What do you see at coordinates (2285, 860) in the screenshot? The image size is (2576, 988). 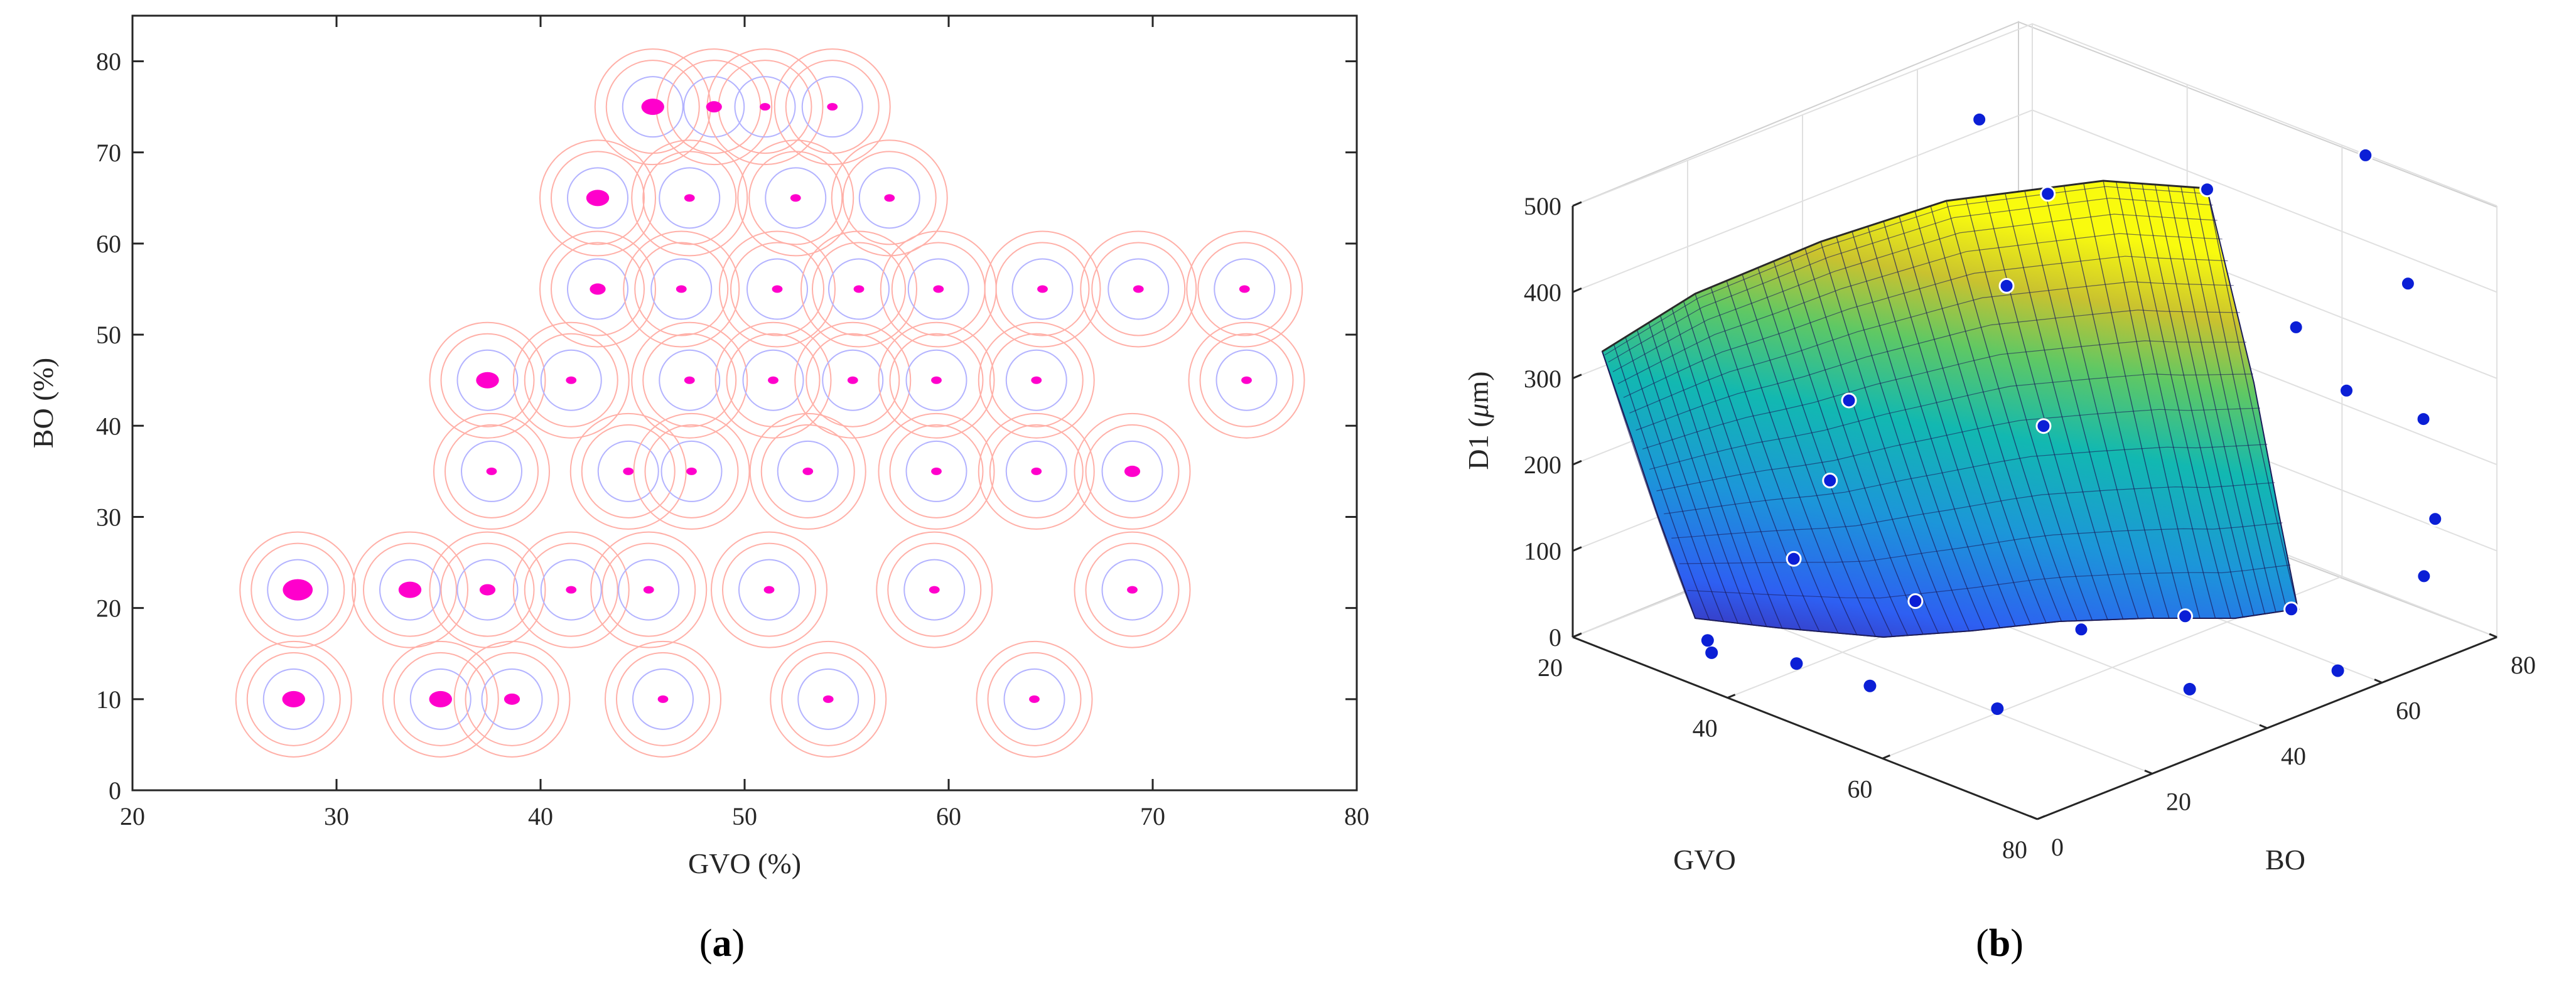 I see `y-axis-label-b: BO` at bounding box center [2285, 860].